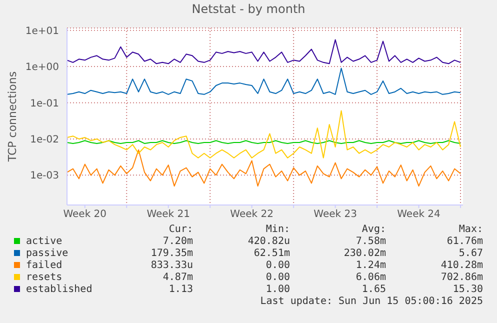 This screenshot has height=323, width=497. Describe the element at coordinates (177, 277) in the screenshot. I see `text: 4.87m` at that location.